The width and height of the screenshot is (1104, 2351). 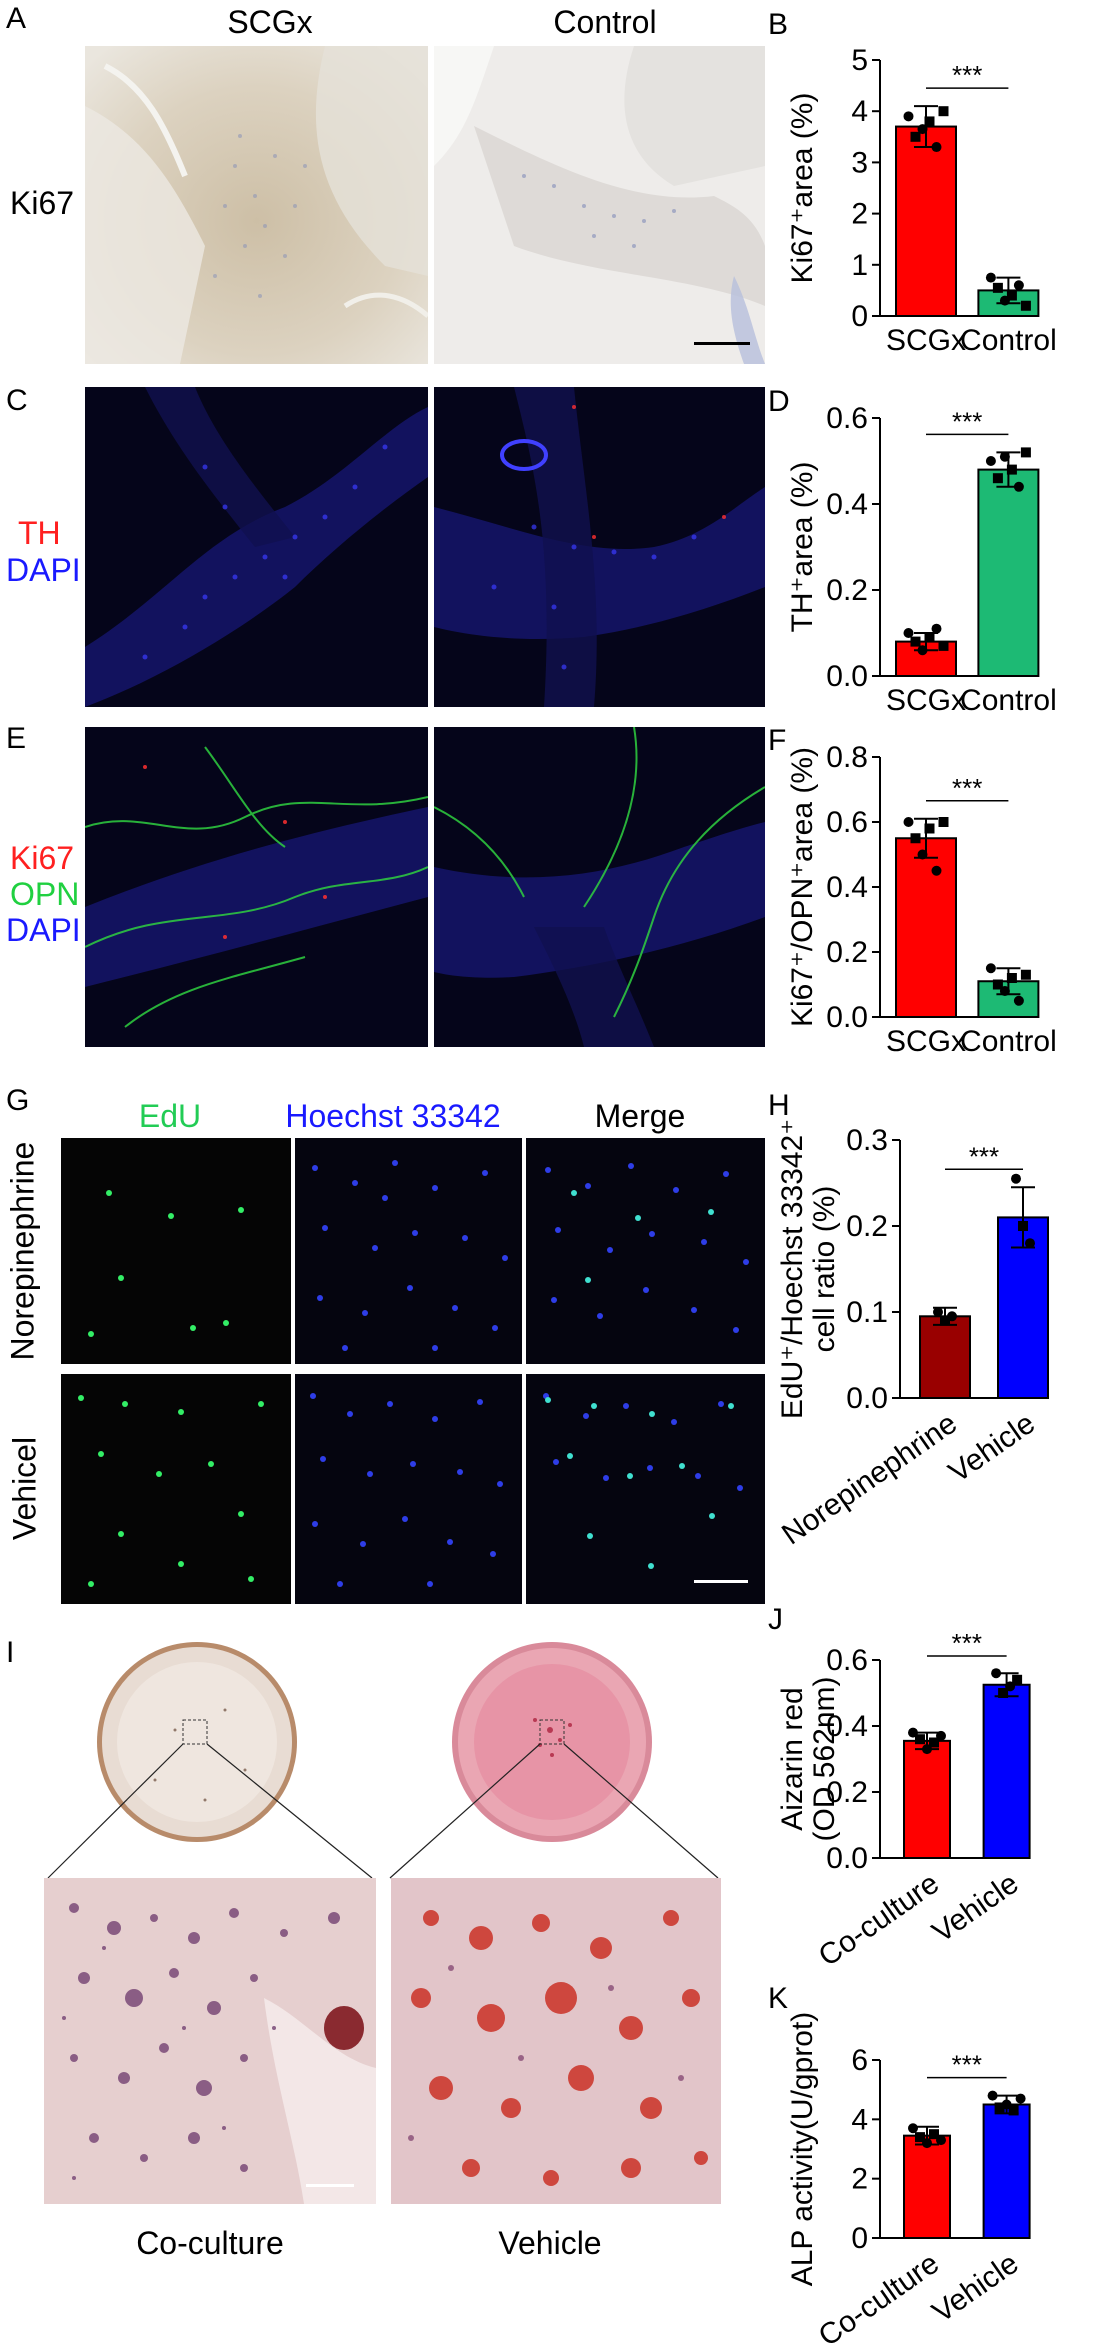 What do you see at coordinates (17, 400) in the screenshot?
I see `panel-letter-c: C` at bounding box center [17, 400].